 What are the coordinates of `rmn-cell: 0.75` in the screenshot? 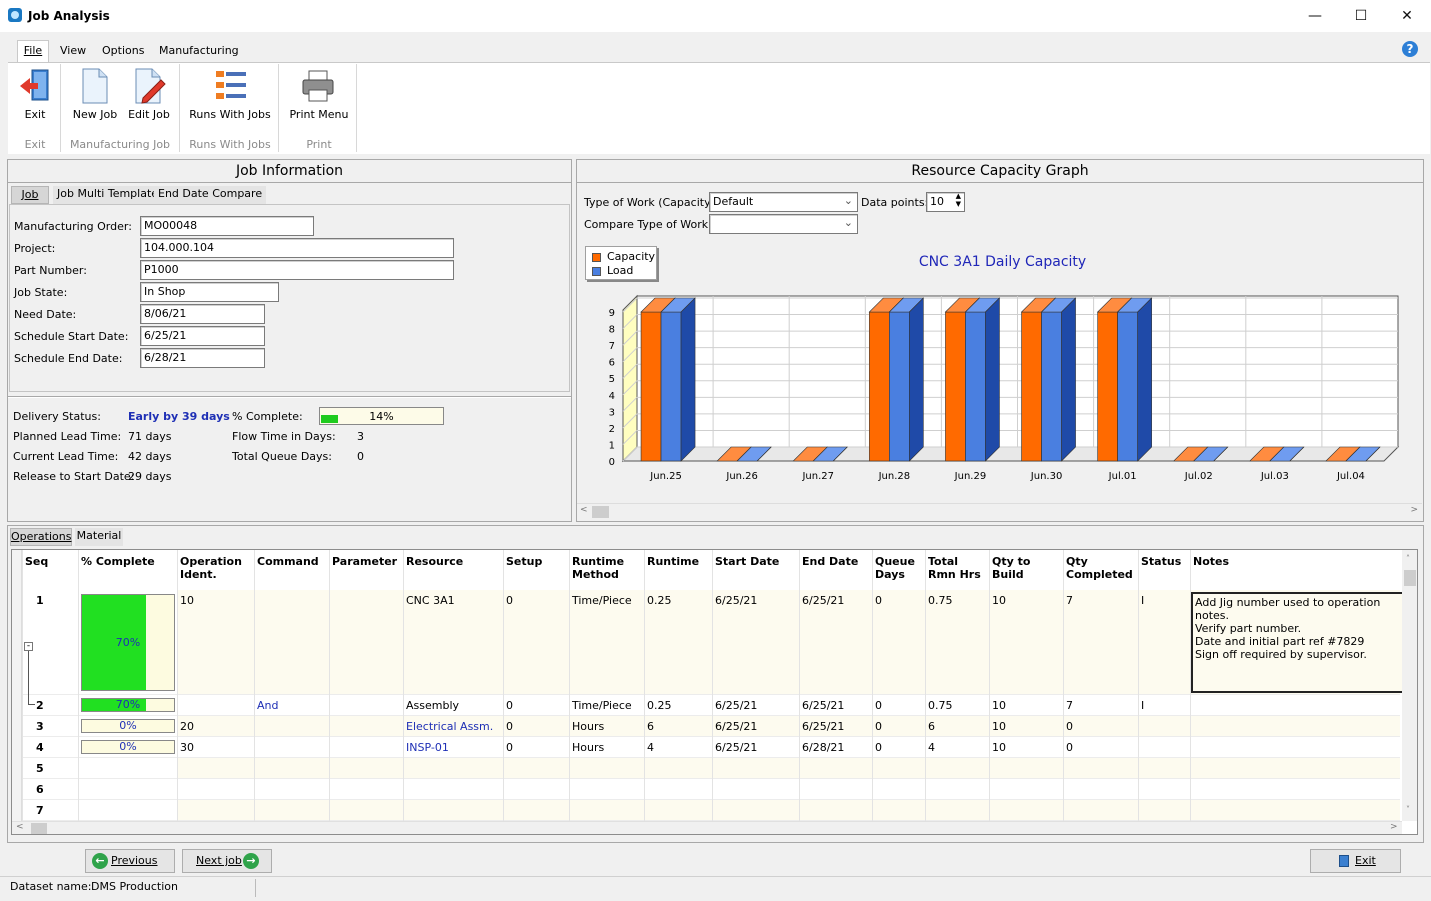 It's located at (940, 600).